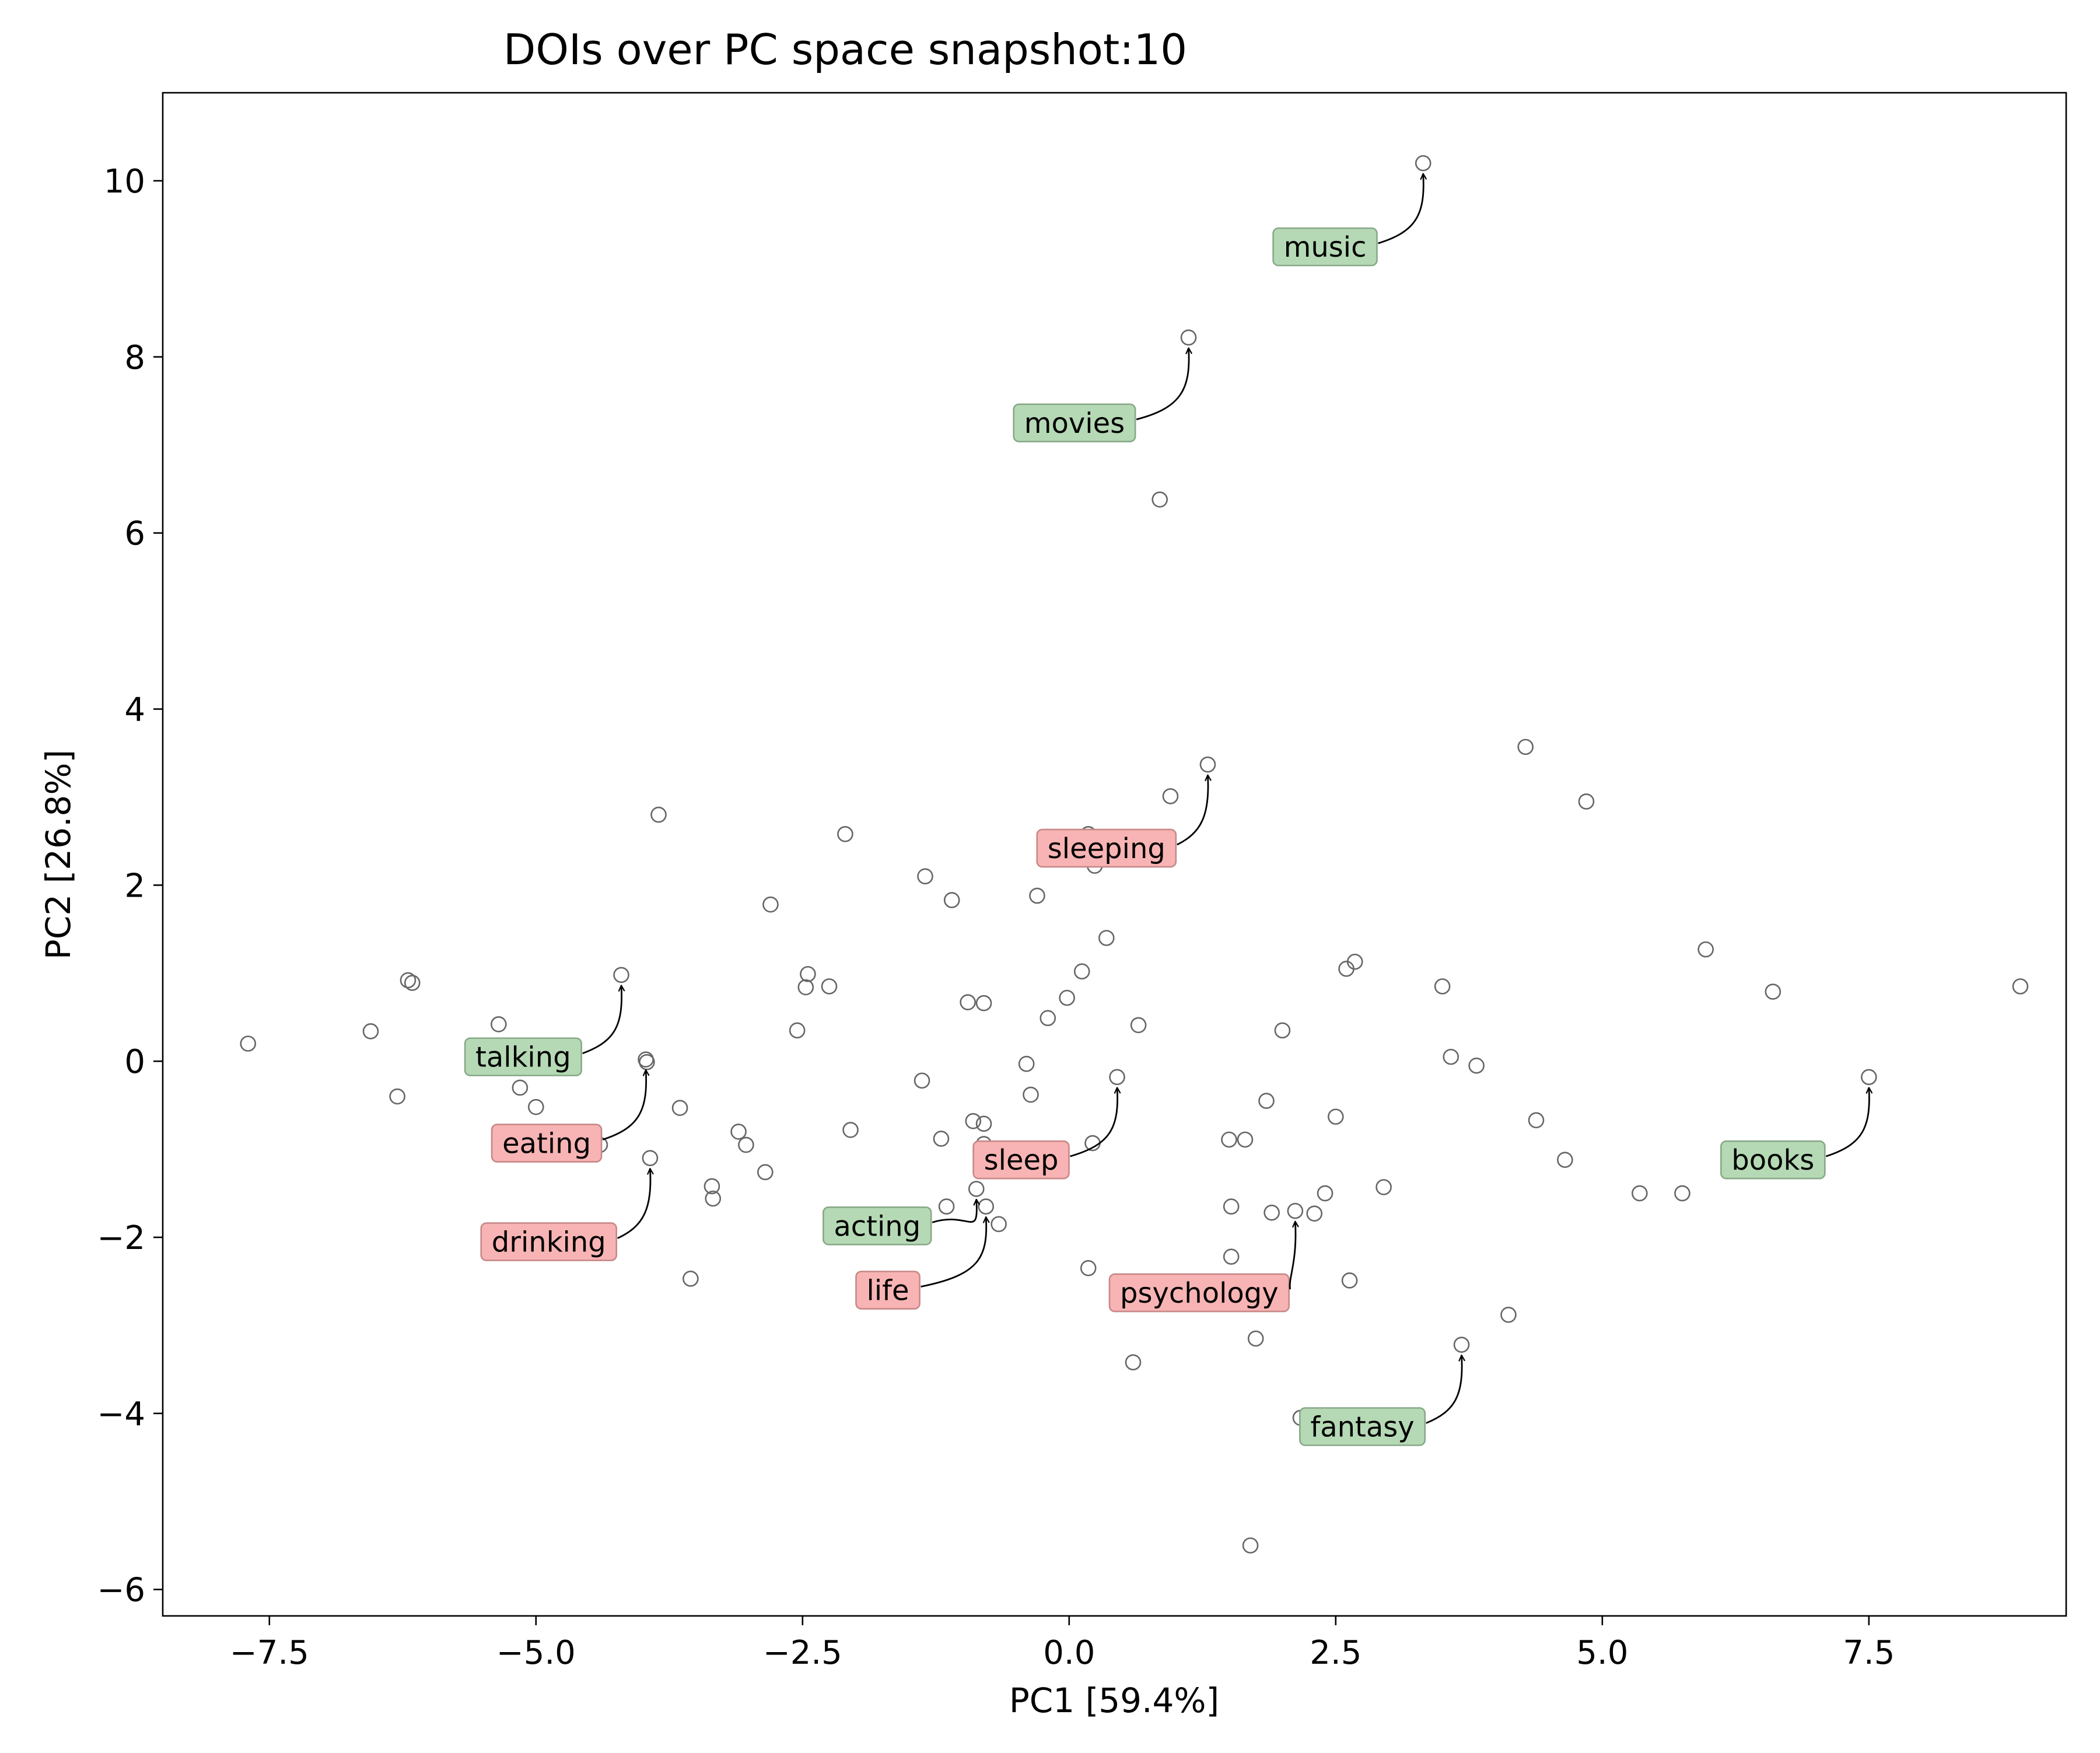 This screenshot has height=1753, width=2100. I want to click on y-tick-label: −6, so click(121, 1590).